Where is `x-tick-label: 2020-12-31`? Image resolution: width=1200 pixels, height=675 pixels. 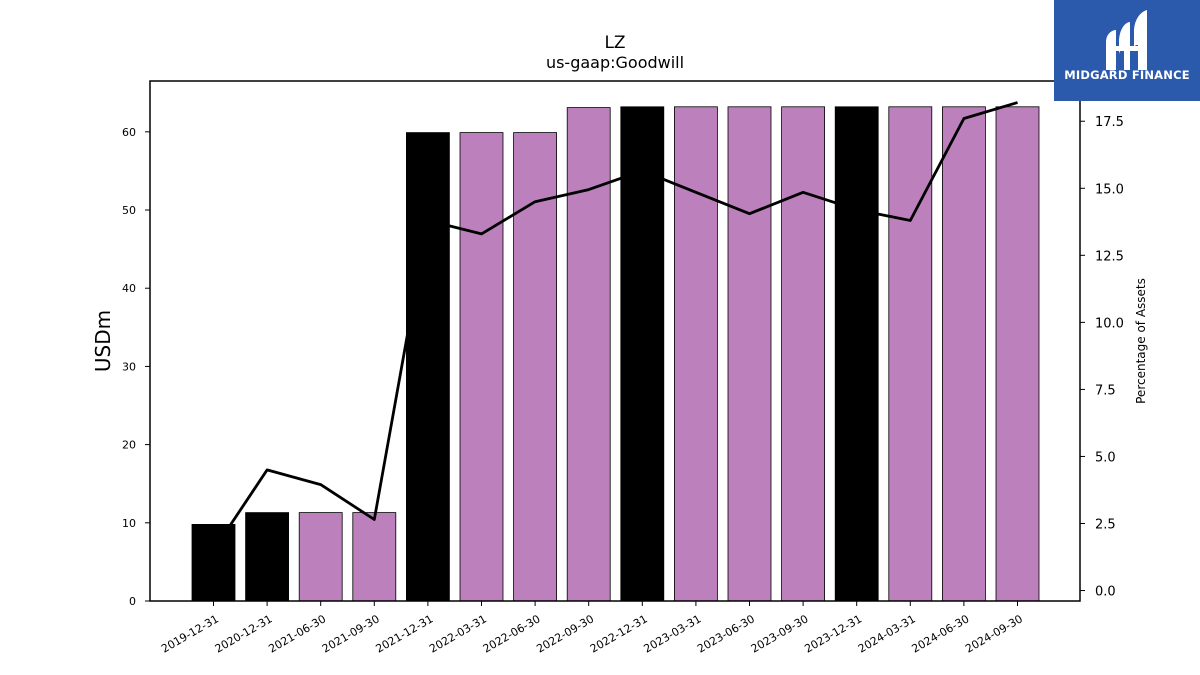 x-tick-label: 2020-12-31 is located at coordinates (244, 633).